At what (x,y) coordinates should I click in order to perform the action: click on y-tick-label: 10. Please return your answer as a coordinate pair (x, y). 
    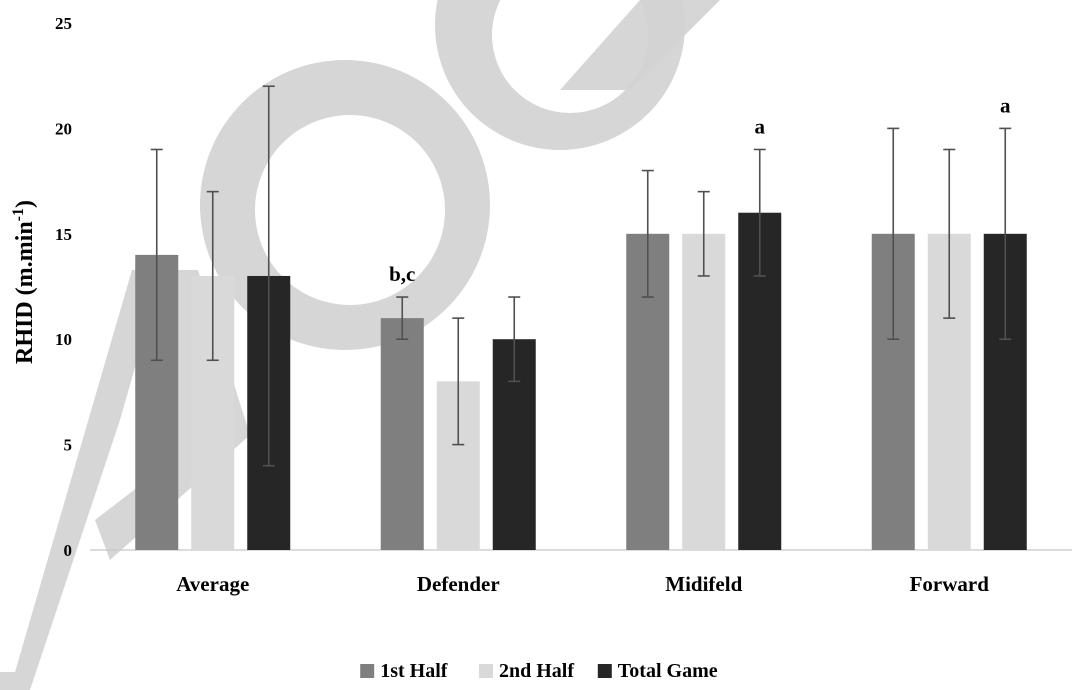
    Looking at the image, I should click on (63, 339).